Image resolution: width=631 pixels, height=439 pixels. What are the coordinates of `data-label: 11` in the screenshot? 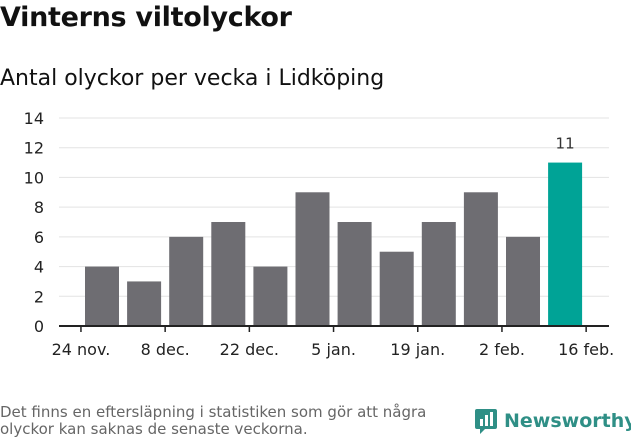 It's located at (565, 144).